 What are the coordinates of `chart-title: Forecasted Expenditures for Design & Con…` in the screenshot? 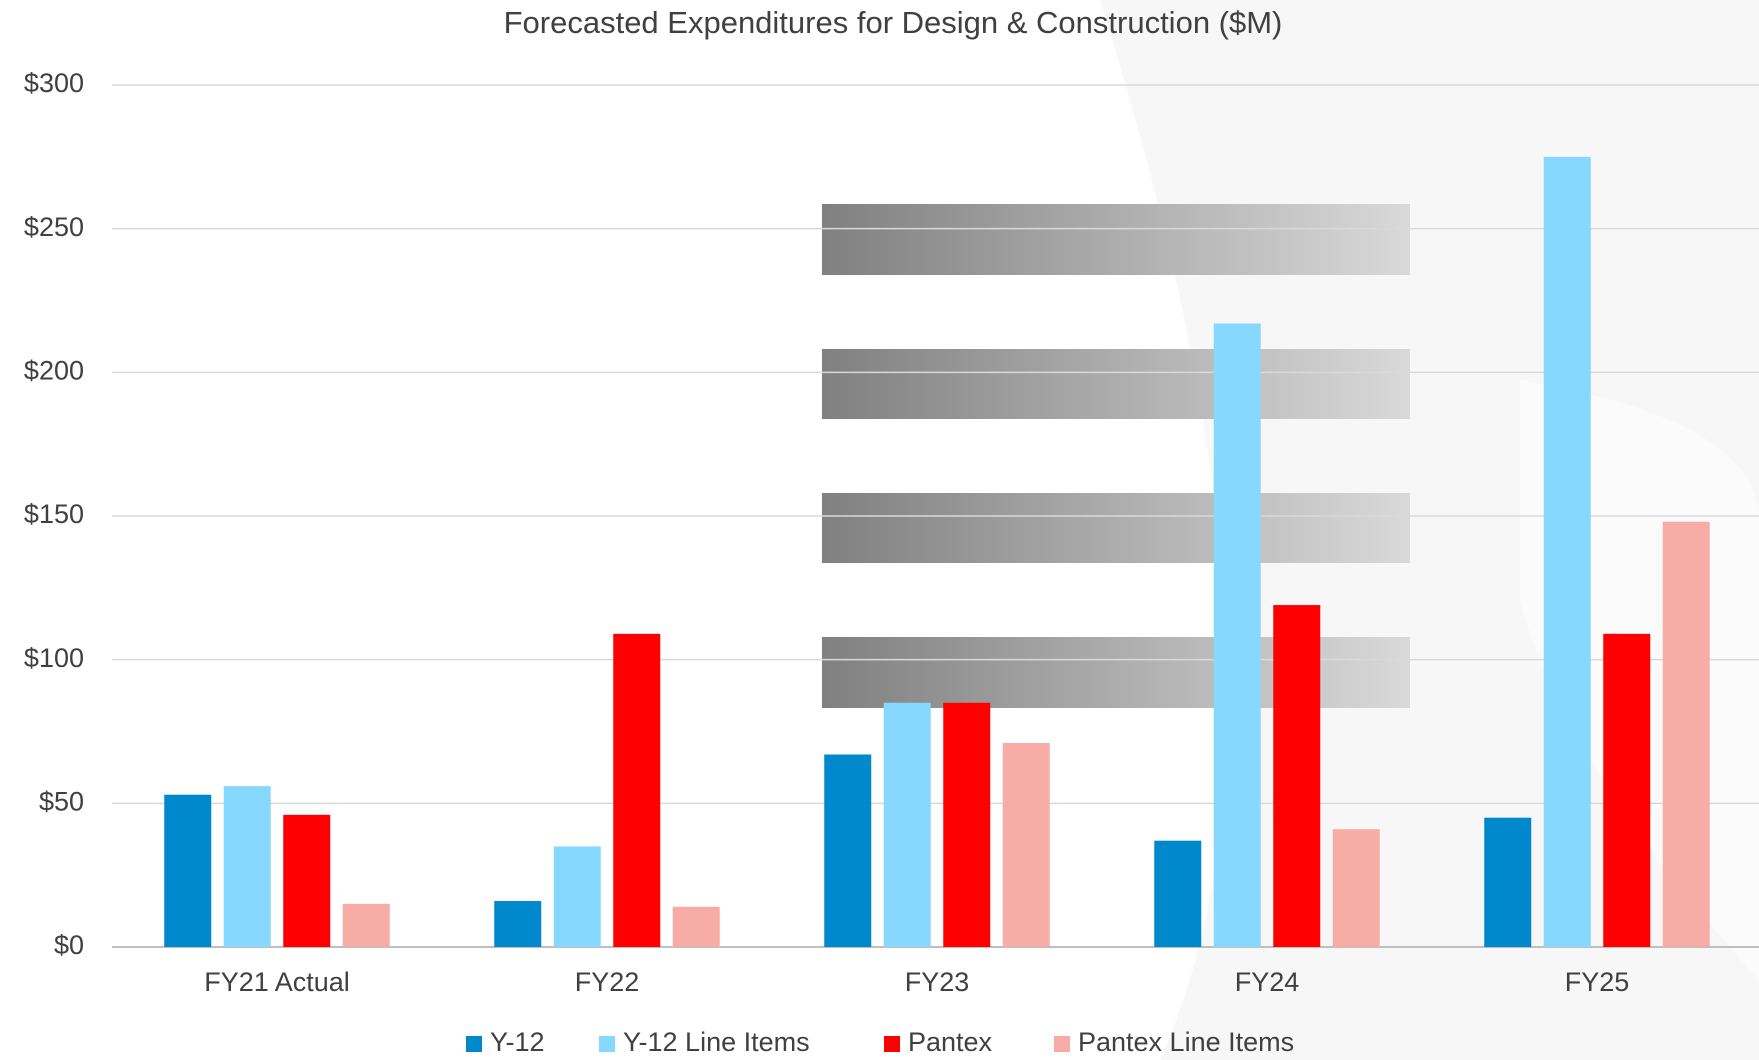 It's located at (893, 22).